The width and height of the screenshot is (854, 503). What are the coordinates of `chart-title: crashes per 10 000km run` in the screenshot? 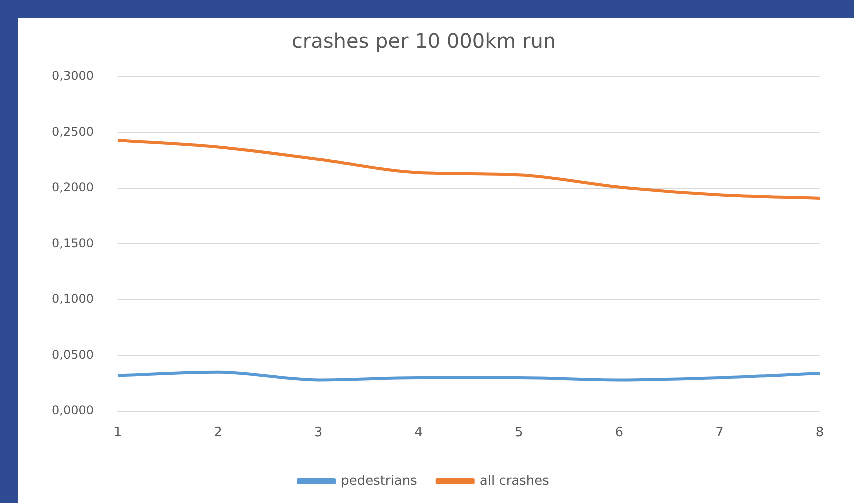 It's located at (424, 41).